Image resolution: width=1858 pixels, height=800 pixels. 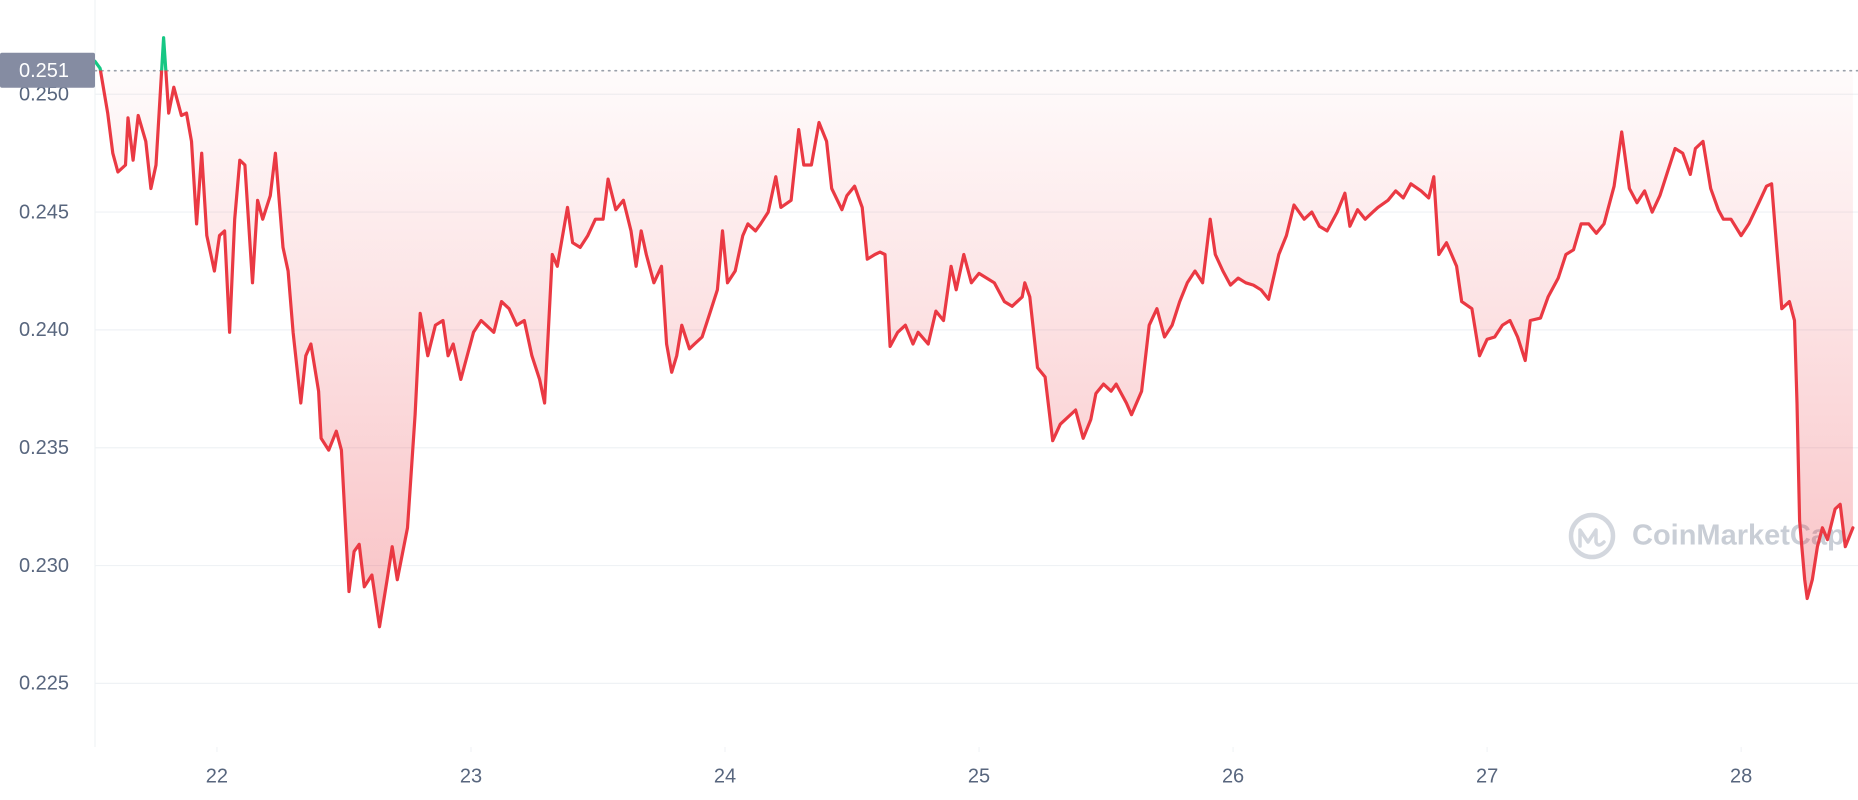 What do you see at coordinates (44, 212) in the screenshot?
I see `y-tick-label: 0.245` at bounding box center [44, 212].